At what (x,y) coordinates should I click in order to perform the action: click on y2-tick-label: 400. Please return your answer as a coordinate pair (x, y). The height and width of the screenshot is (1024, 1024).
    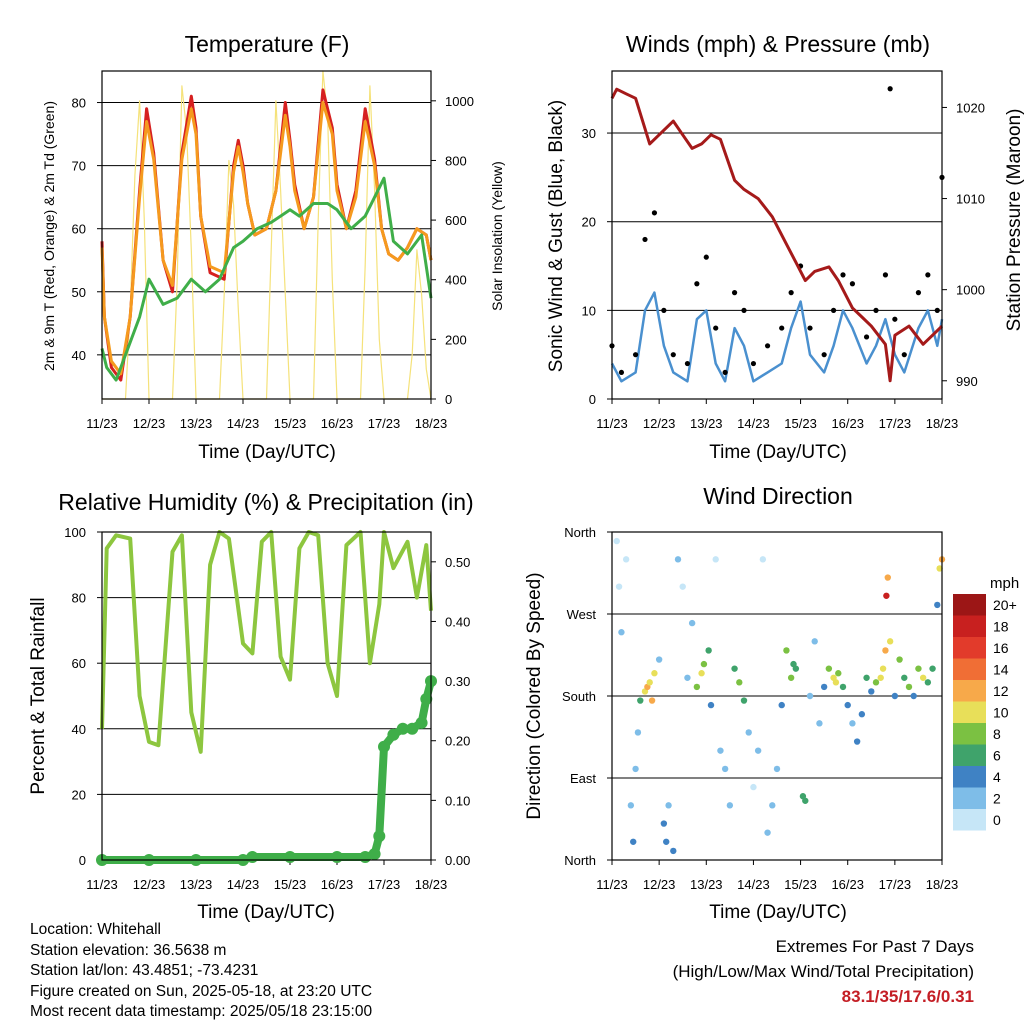
    Looking at the image, I should click on (456, 280).